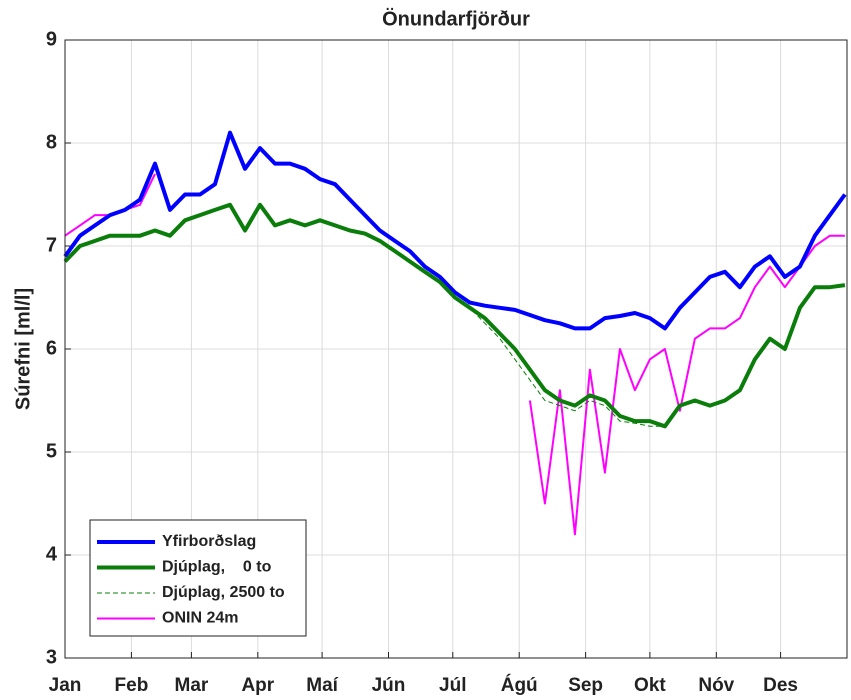  I want to click on x-tick-label: Jan, so click(65, 685).